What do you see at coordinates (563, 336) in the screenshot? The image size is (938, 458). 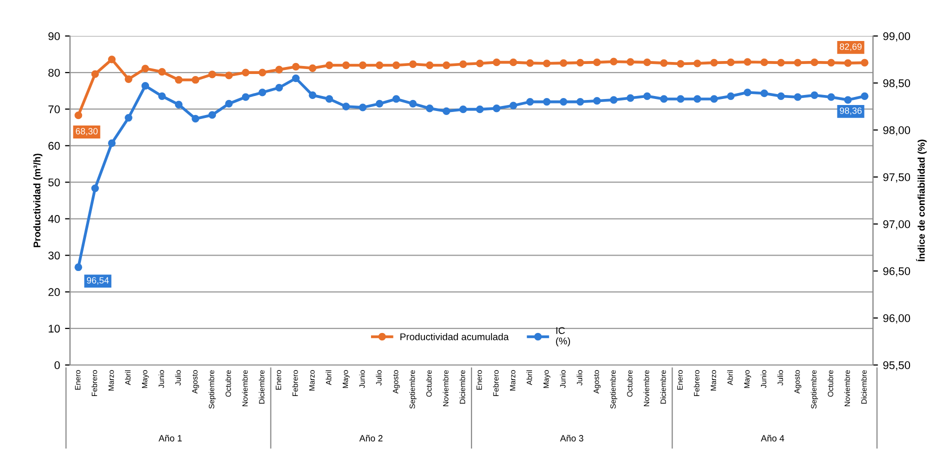 I see `legend-label: IC (%)` at bounding box center [563, 336].